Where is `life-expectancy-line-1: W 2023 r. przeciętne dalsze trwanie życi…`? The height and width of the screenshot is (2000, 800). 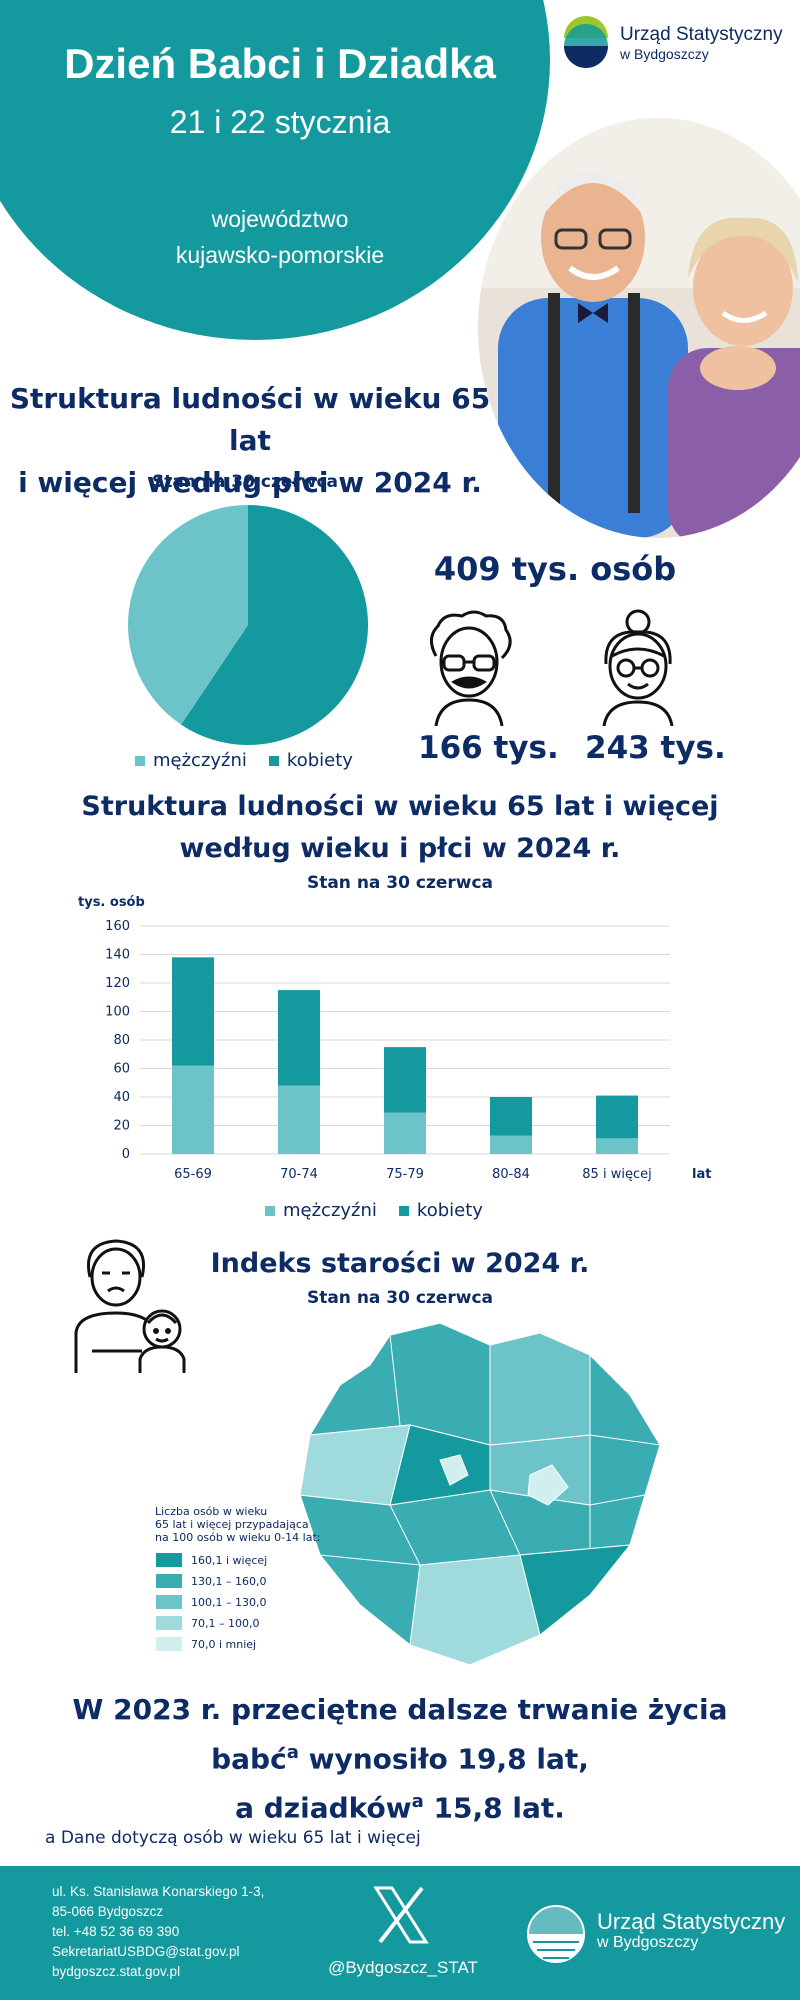 life-expectancy-line-1: W 2023 r. przeciętne dalsze trwanie życi… is located at coordinates (400, 1709).